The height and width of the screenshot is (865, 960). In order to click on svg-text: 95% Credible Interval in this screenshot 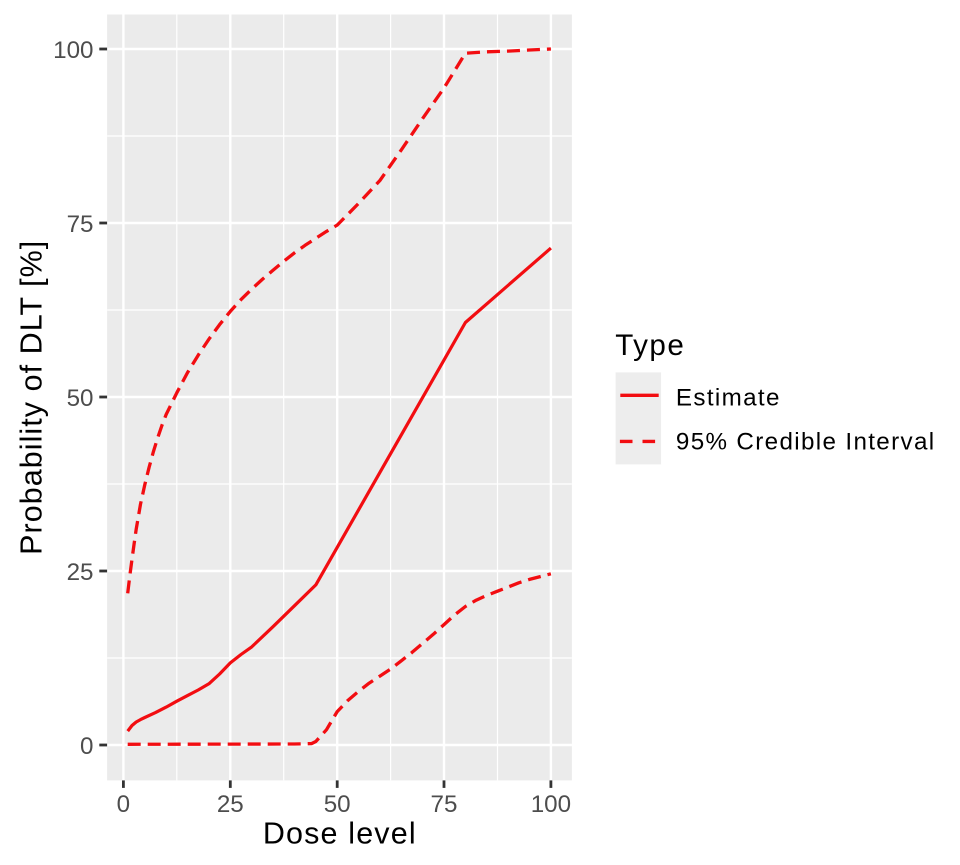, I will do `click(806, 442)`.